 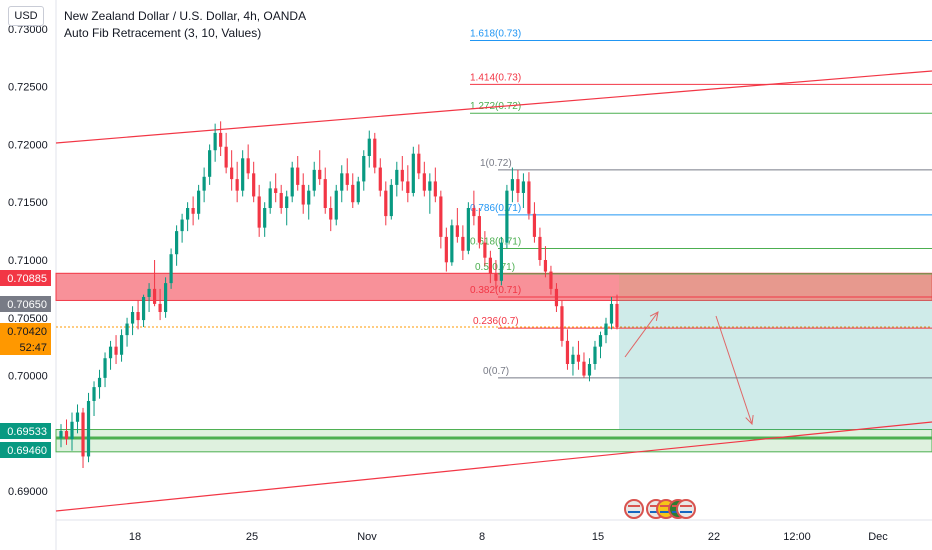 What do you see at coordinates (495, 241) in the screenshot?
I see `fib-label-5: 0.618(0.71)` at bounding box center [495, 241].